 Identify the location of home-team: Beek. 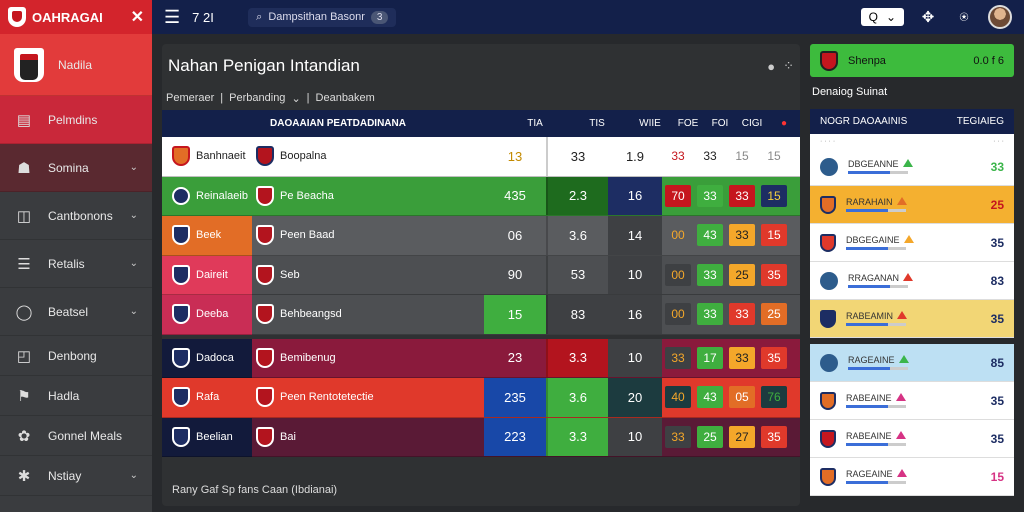
(207, 235).